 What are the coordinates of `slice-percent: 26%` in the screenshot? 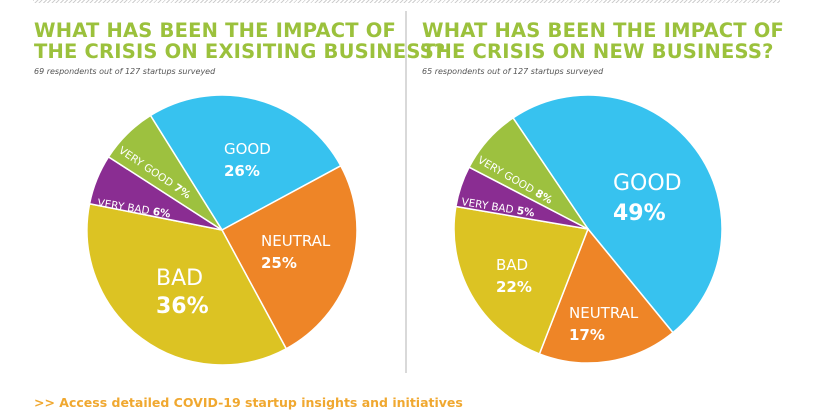 It's located at (242, 171).